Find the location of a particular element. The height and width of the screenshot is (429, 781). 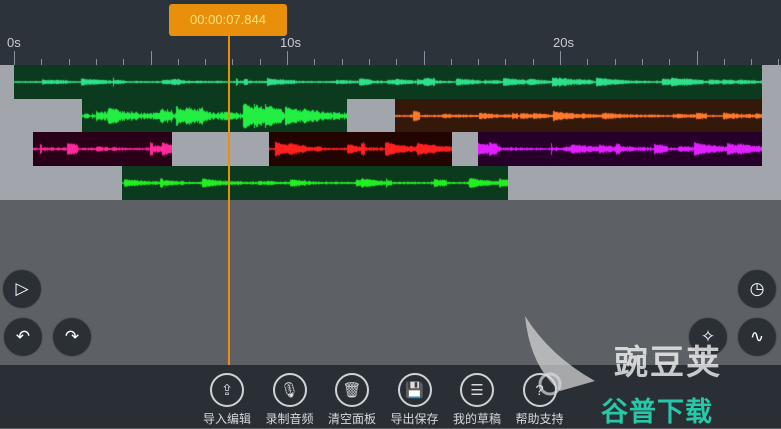

redo-button: ↷ is located at coordinates (72, 337).